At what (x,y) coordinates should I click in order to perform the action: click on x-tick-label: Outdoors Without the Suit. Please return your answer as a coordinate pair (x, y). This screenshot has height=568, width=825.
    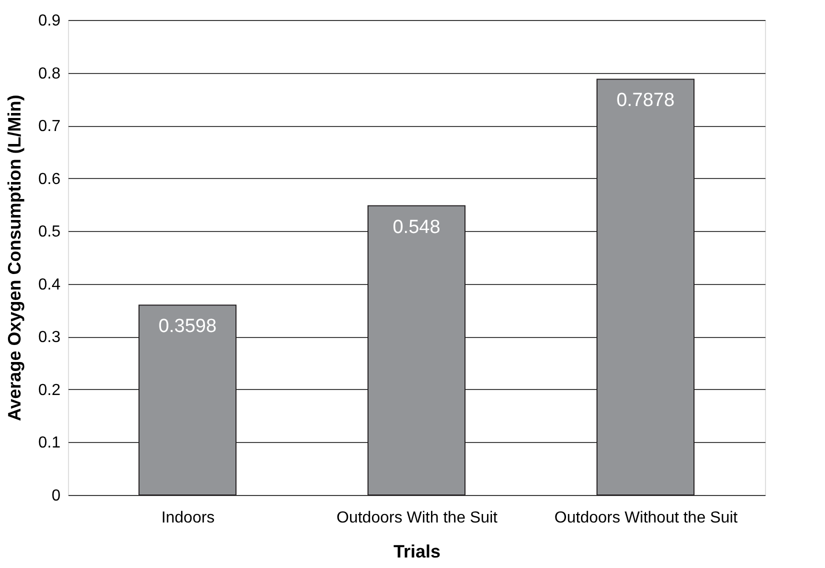
    Looking at the image, I should click on (646, 518).